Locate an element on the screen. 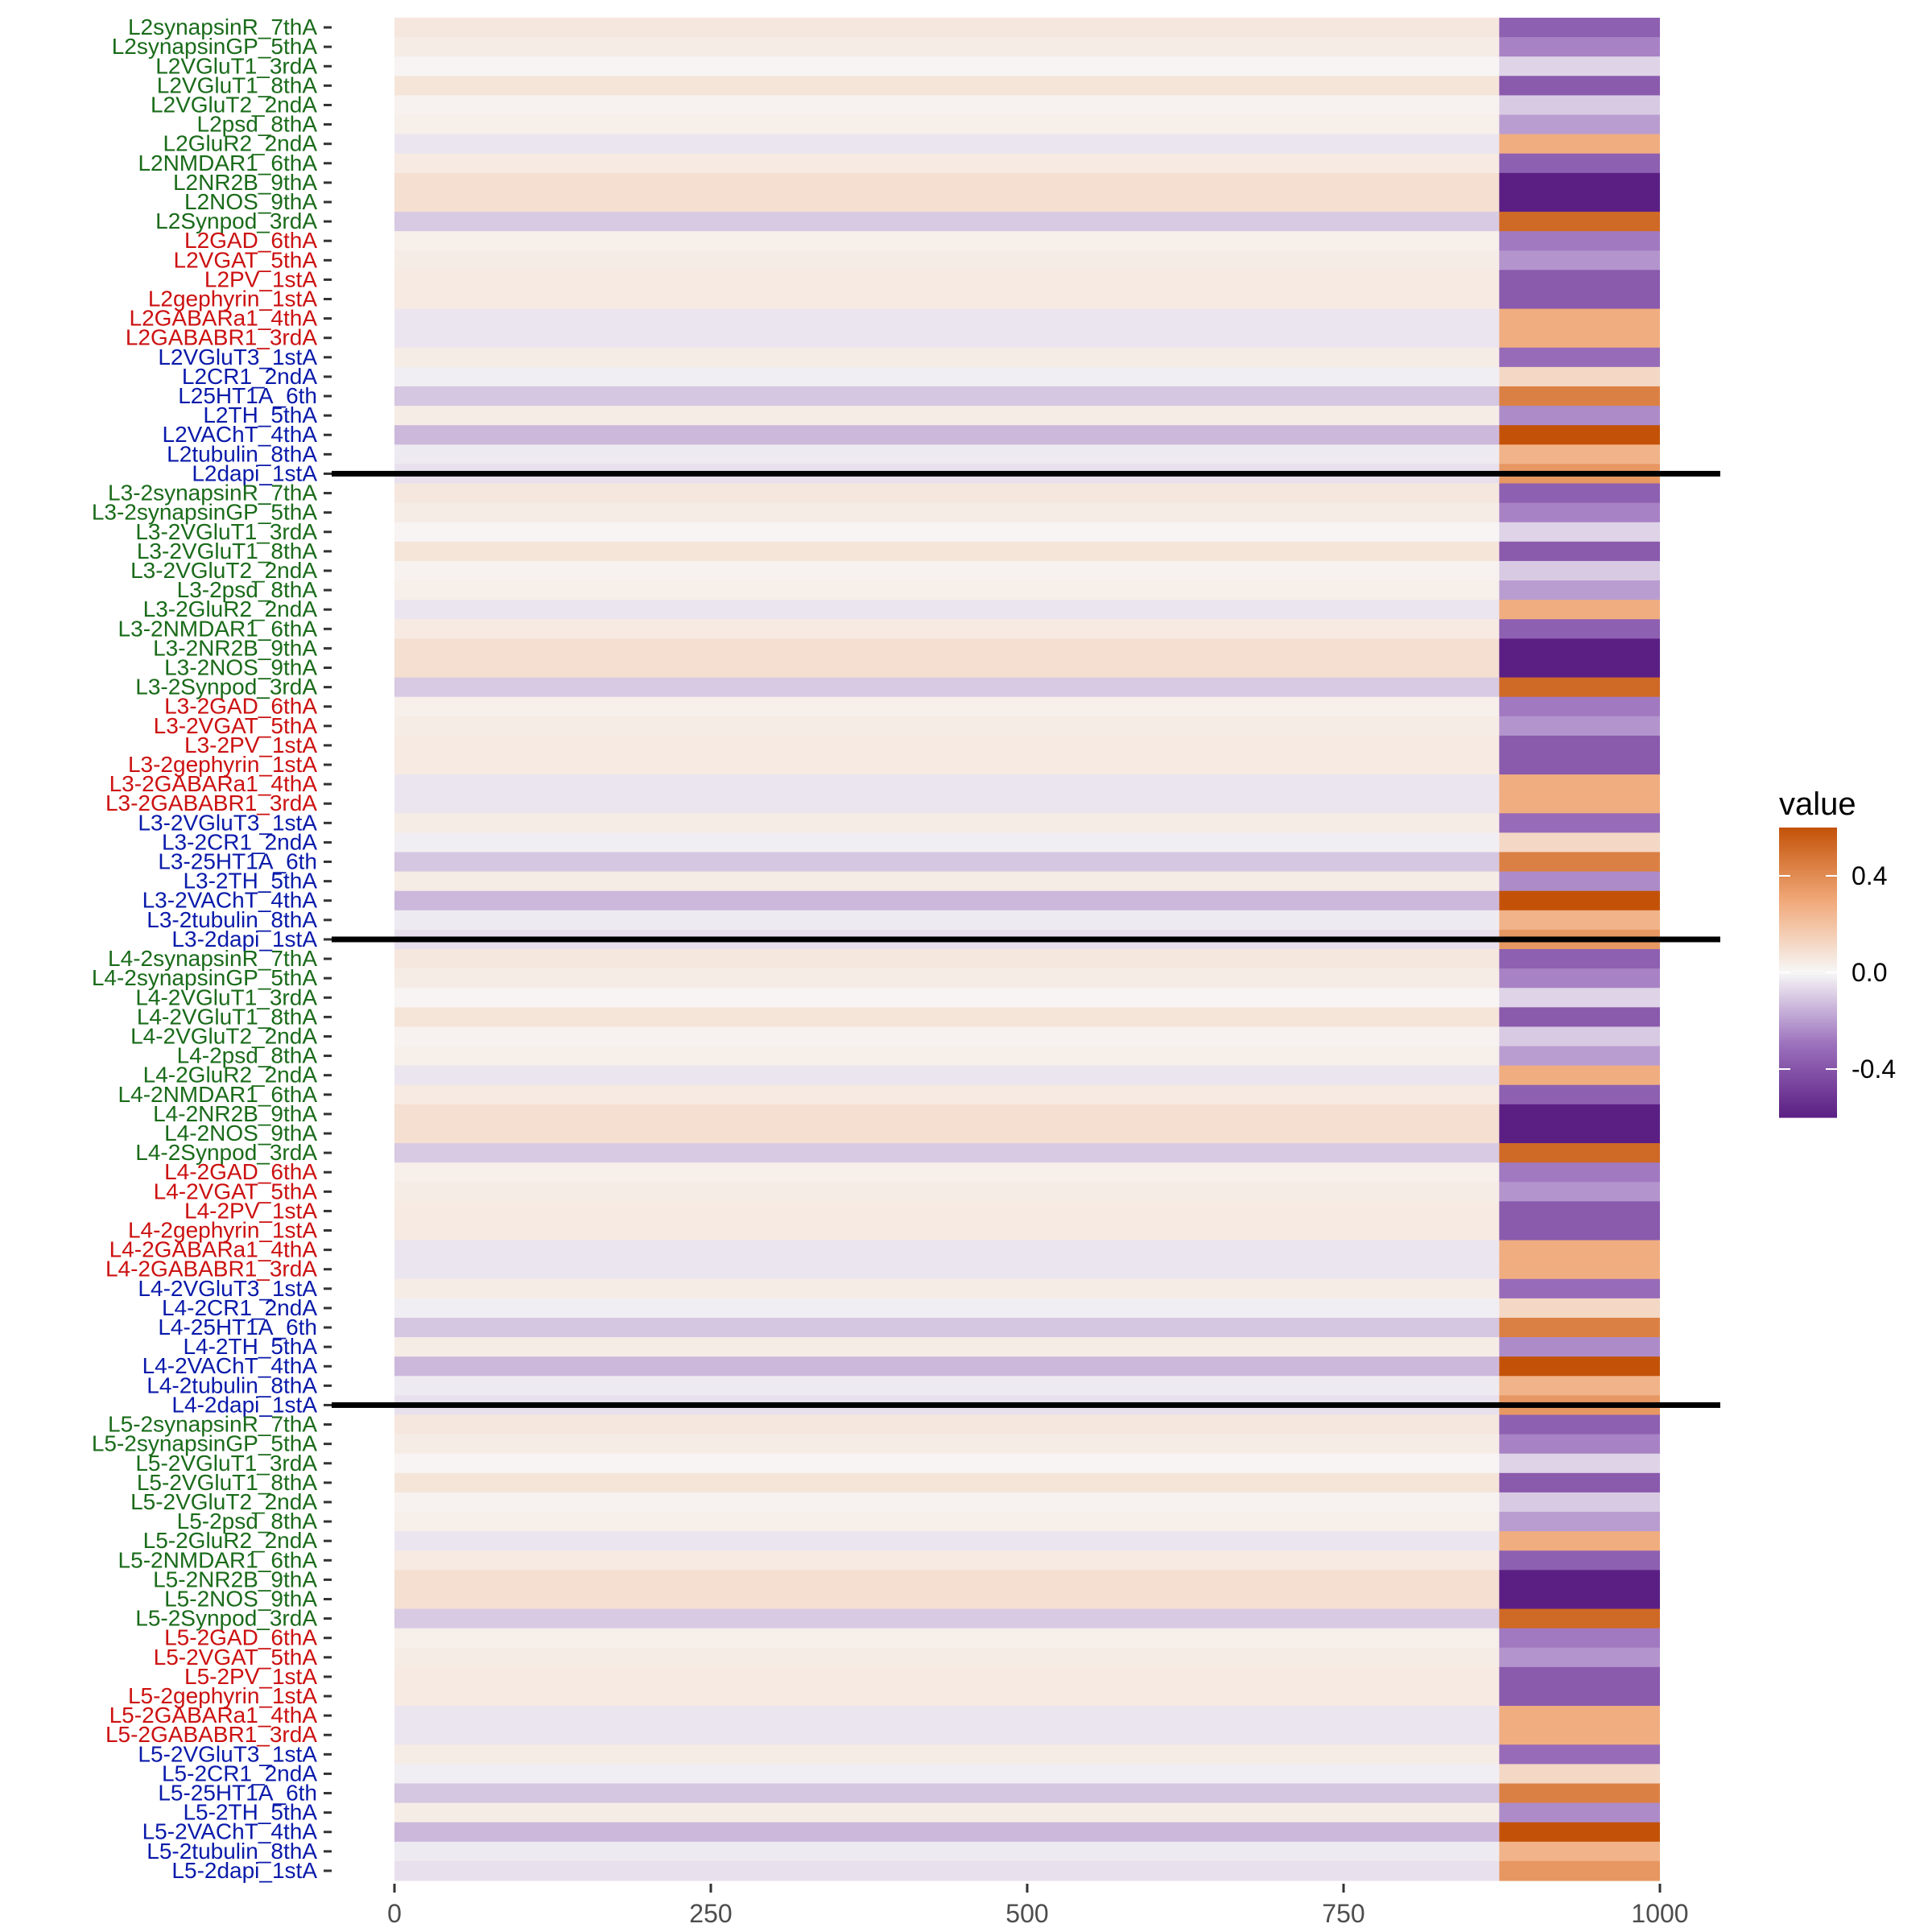 The height and width of the screenshot is (1932, 1932). y-tick-label: L3-2NMDAR1_6thA is located at coordinates (218, 628).